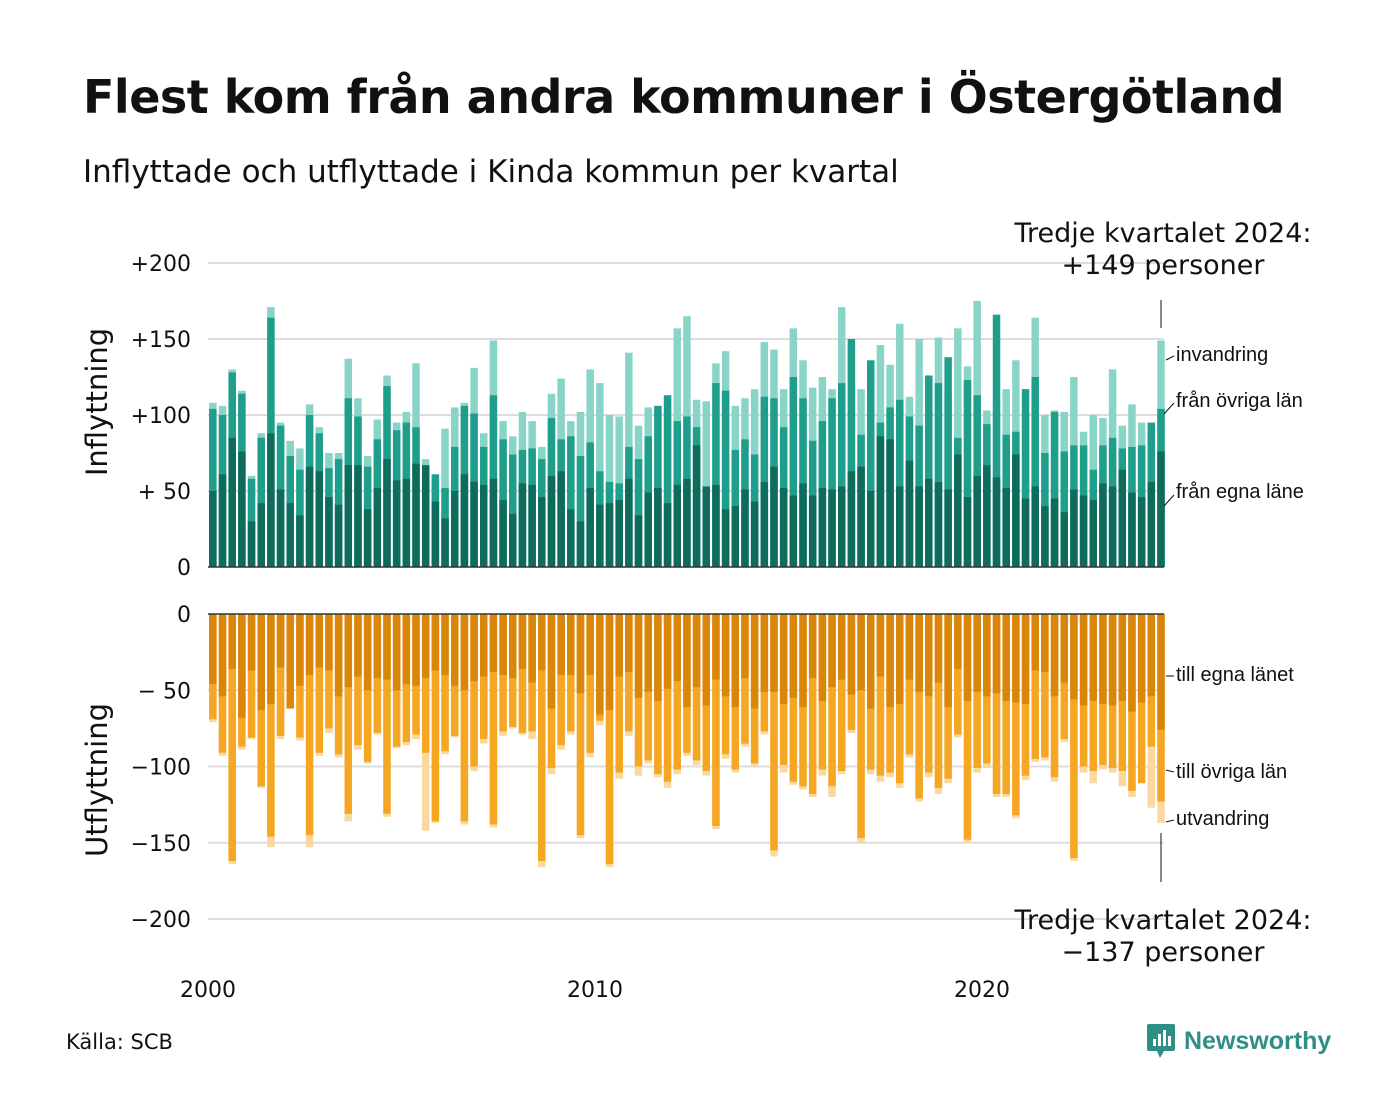 The width and height of the screenshot is (1400, 1120). Describe the element at coordinates (1239, 401) in the screenshot. I see `label-fran-ovriga-lan: från övriga län` at that location.